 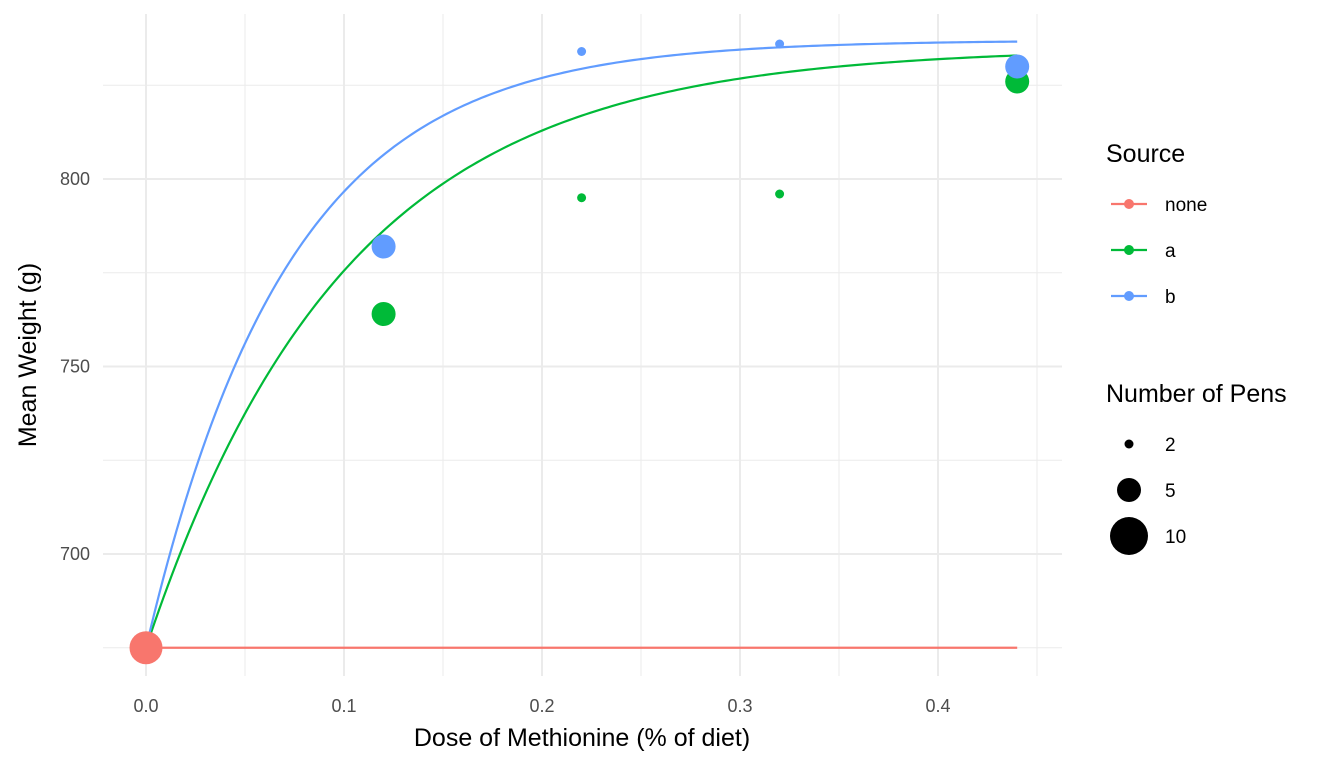 What do you see at coordinates (1156, 224) in the screenshot?
I see `legend-source: Source none a b` at bounding box center [1156, 224].